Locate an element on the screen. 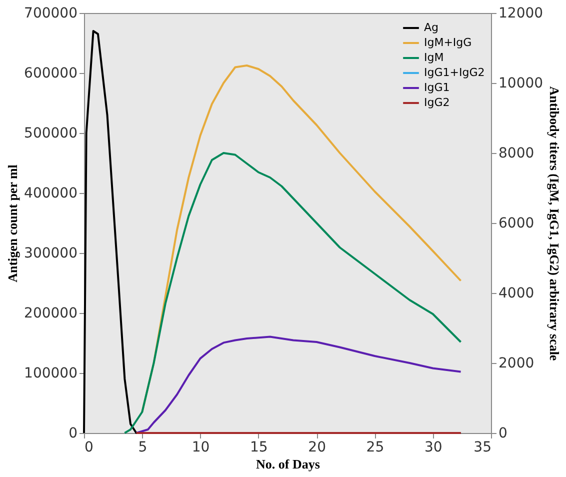  legend-label: IgG1+IgG2 is located at coordinates (454, 72).